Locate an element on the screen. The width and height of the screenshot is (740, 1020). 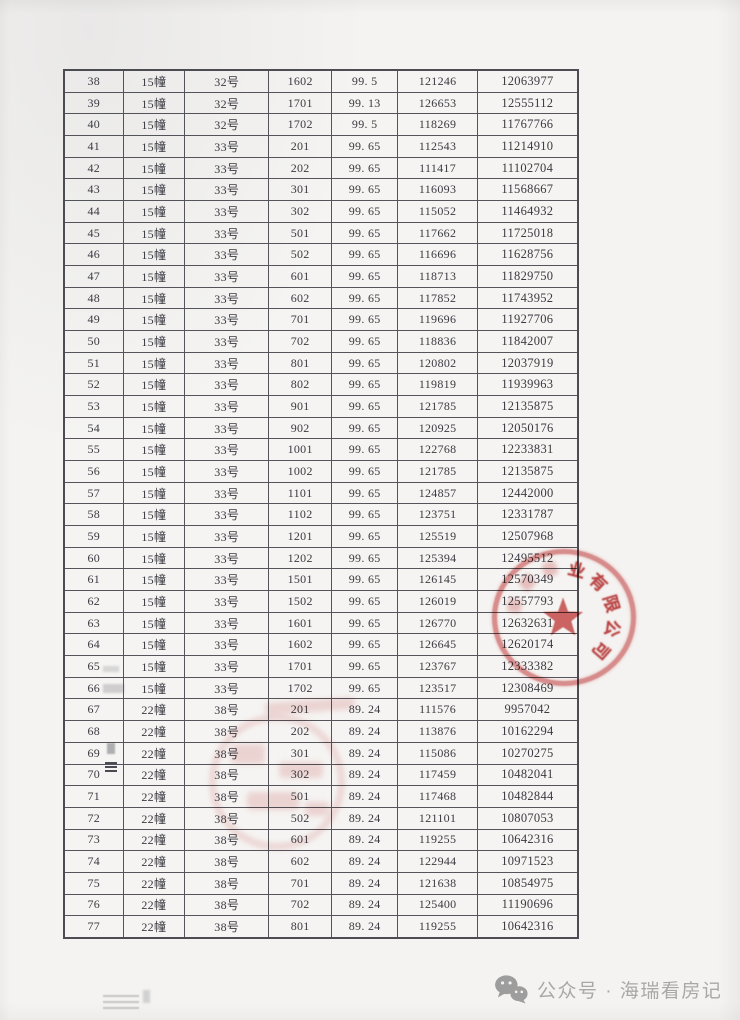
table-row: 76 22幢 38号 702 89. 24 125400 11190696 is located at coordinates (321, 905).